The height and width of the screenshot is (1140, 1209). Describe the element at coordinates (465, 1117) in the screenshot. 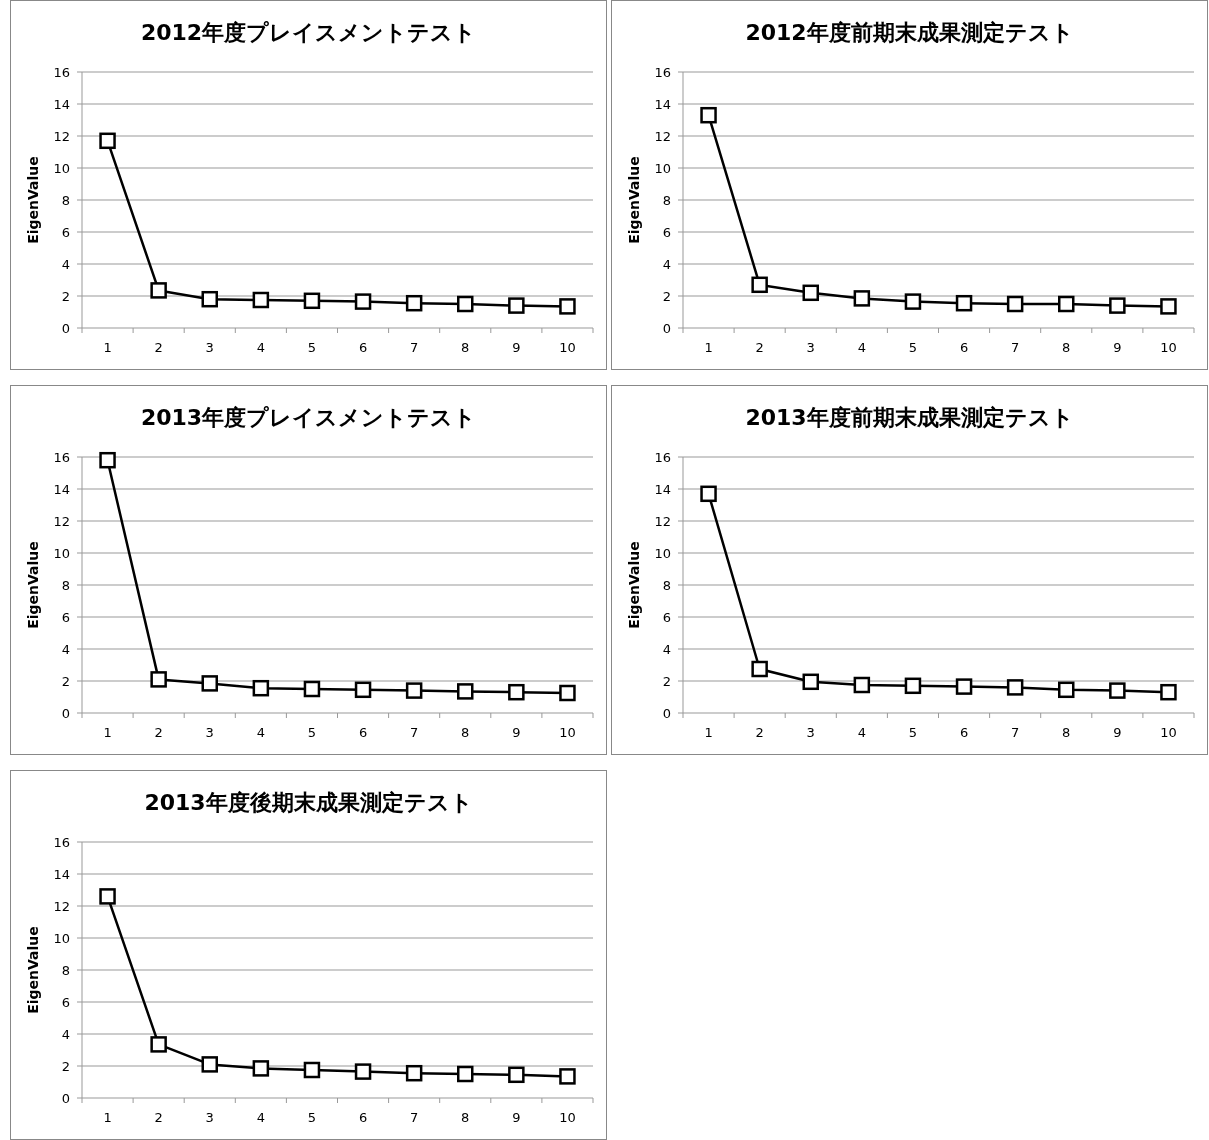

I see `x-tick-label: 8` at that location.